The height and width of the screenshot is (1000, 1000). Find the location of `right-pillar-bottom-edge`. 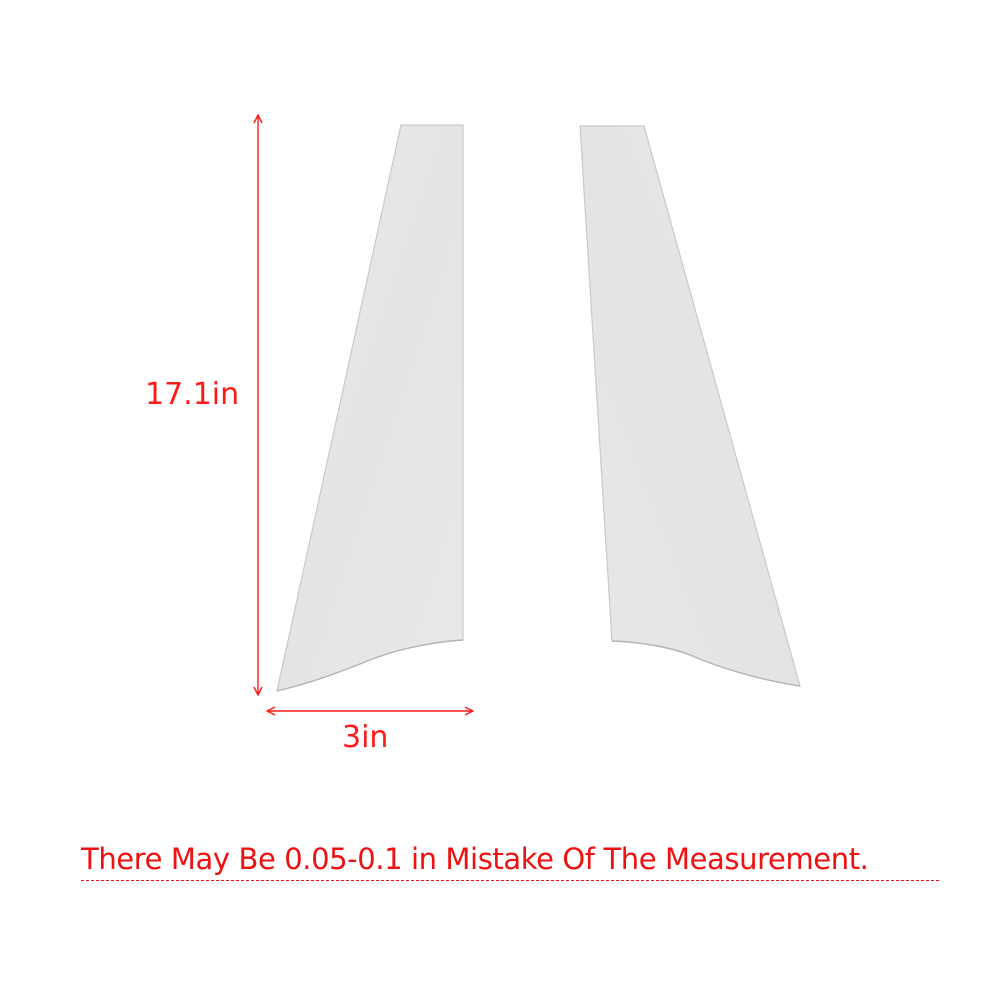

right-pillar-bottom-edge is located at coordinates (706, 663).